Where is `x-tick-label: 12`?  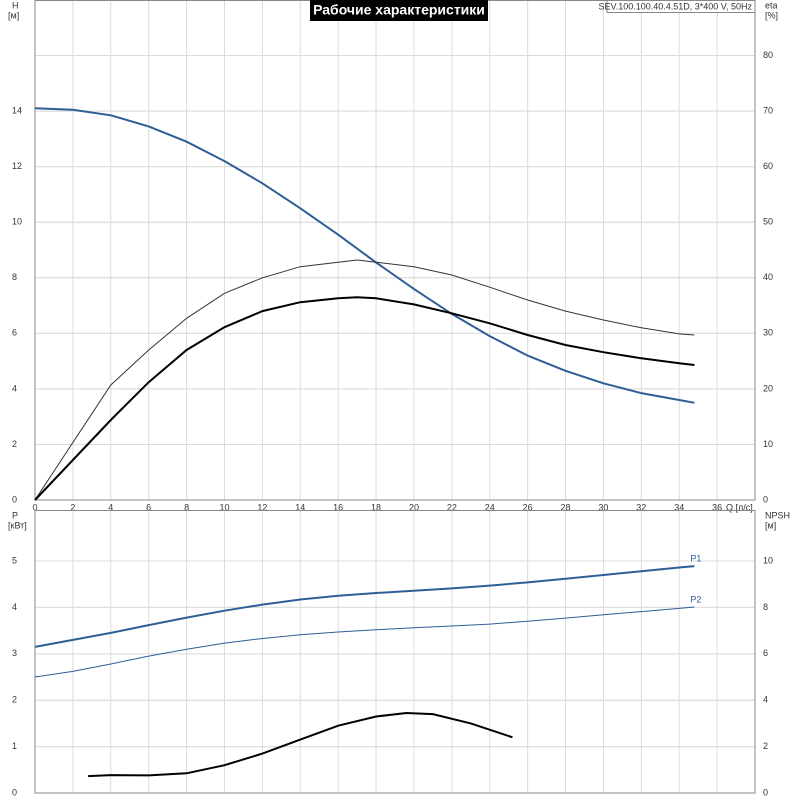
x-tick-label: 12 is located at coordinates (262, 507).